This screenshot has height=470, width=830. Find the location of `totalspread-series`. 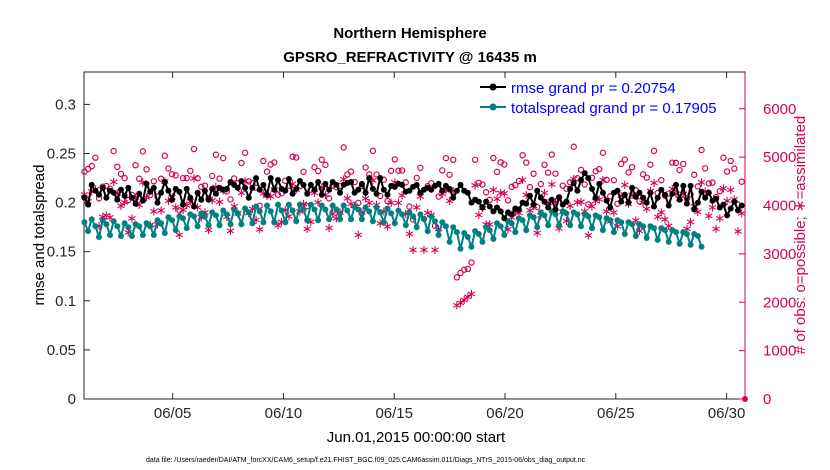

totalspread-series is located at coordinates (393, 226).